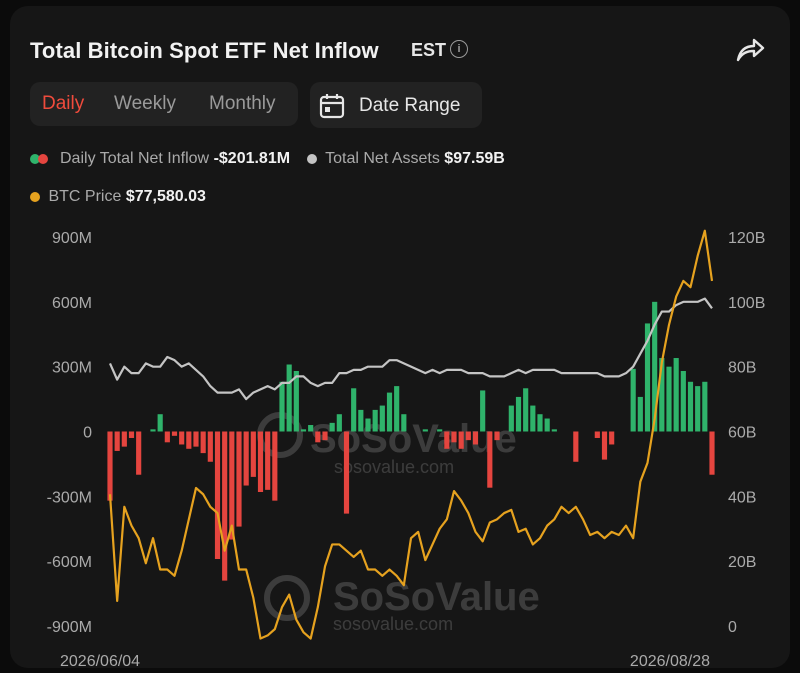 Image resolution: width=800 pixels, height=673 pixels. What do you see at coordinates (165, 196) in the screenshot?
I see `btc-legend-value: $77,580.03` at bounding box center [165, 196].